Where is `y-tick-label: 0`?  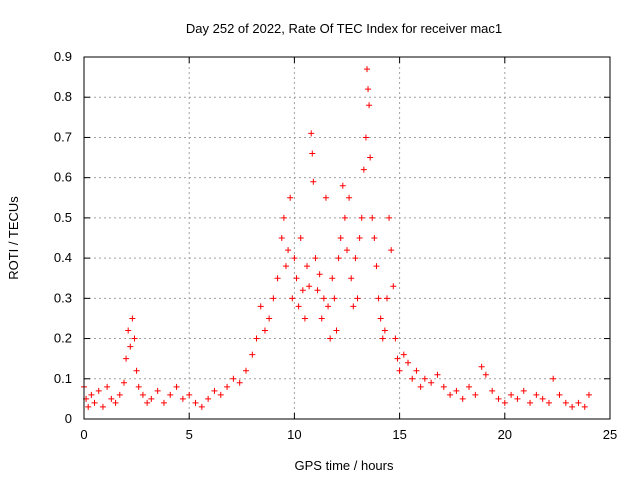 y-tick-label: 0 is located at coordinates (68, 418).